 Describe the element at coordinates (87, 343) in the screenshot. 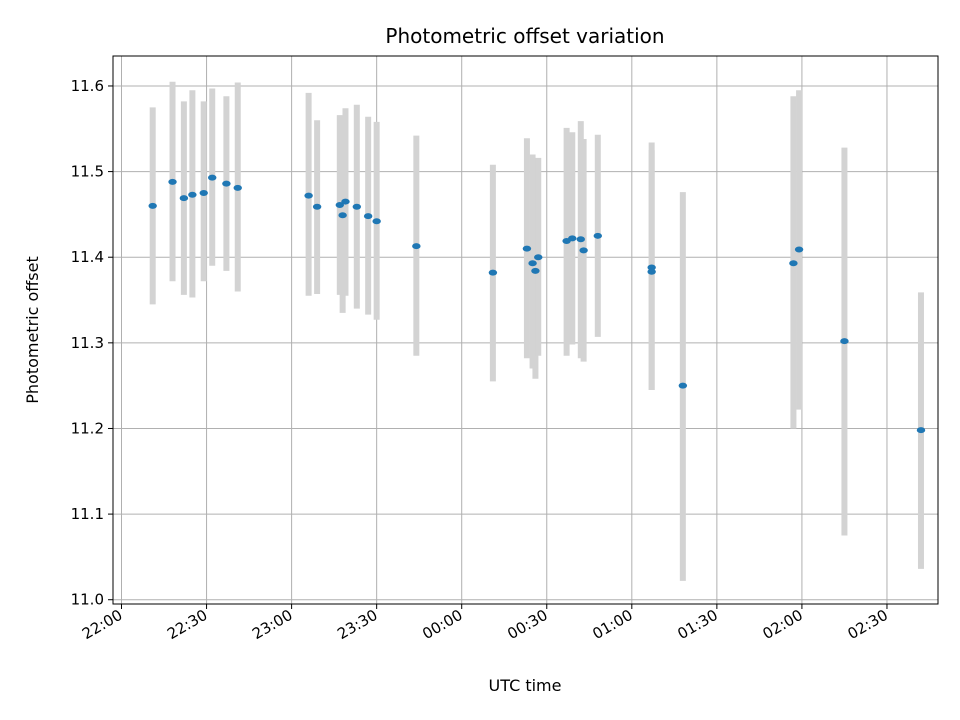

I see `y-tick-label: 11.3` at that location.